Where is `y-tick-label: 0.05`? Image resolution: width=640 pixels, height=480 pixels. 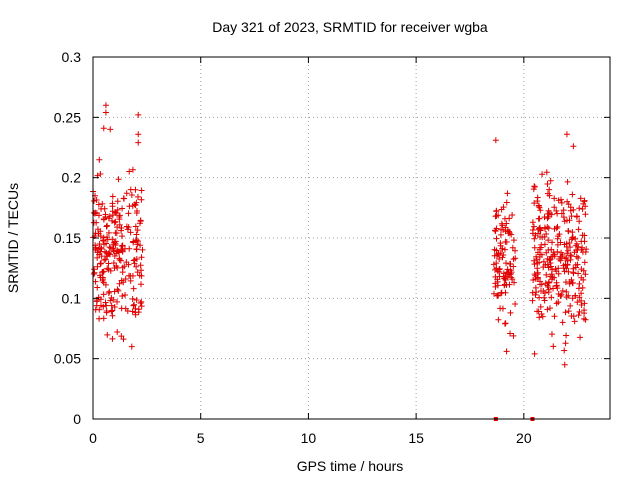
y-tick-label: 0.05 is located at coordinates (67, 359).